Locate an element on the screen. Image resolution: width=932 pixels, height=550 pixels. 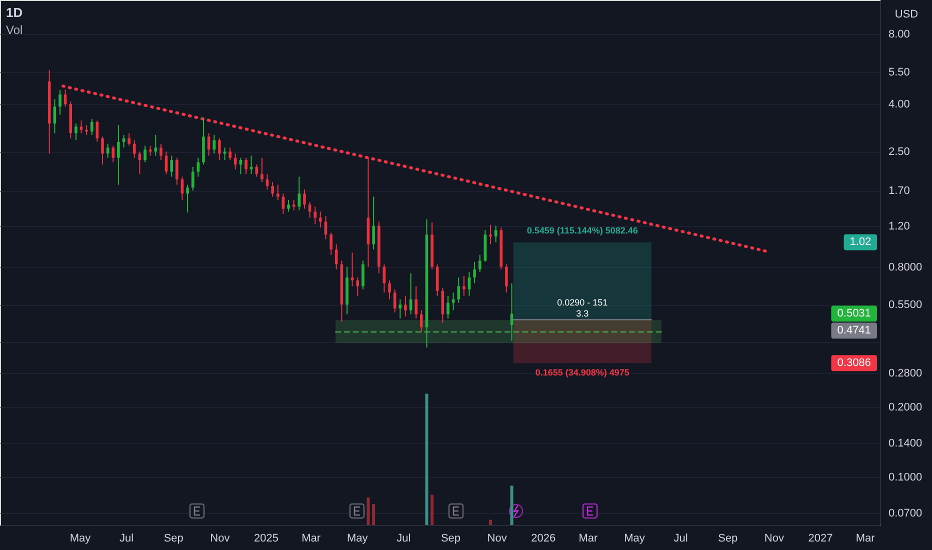
y-tick-label: 0.1000 is located at coordinates (905, 478).